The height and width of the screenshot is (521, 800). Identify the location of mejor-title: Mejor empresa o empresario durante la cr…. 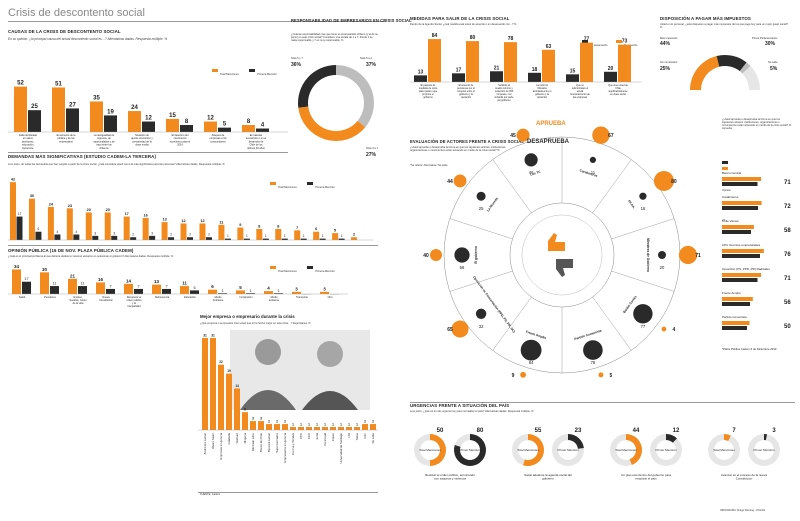
(247, 316).